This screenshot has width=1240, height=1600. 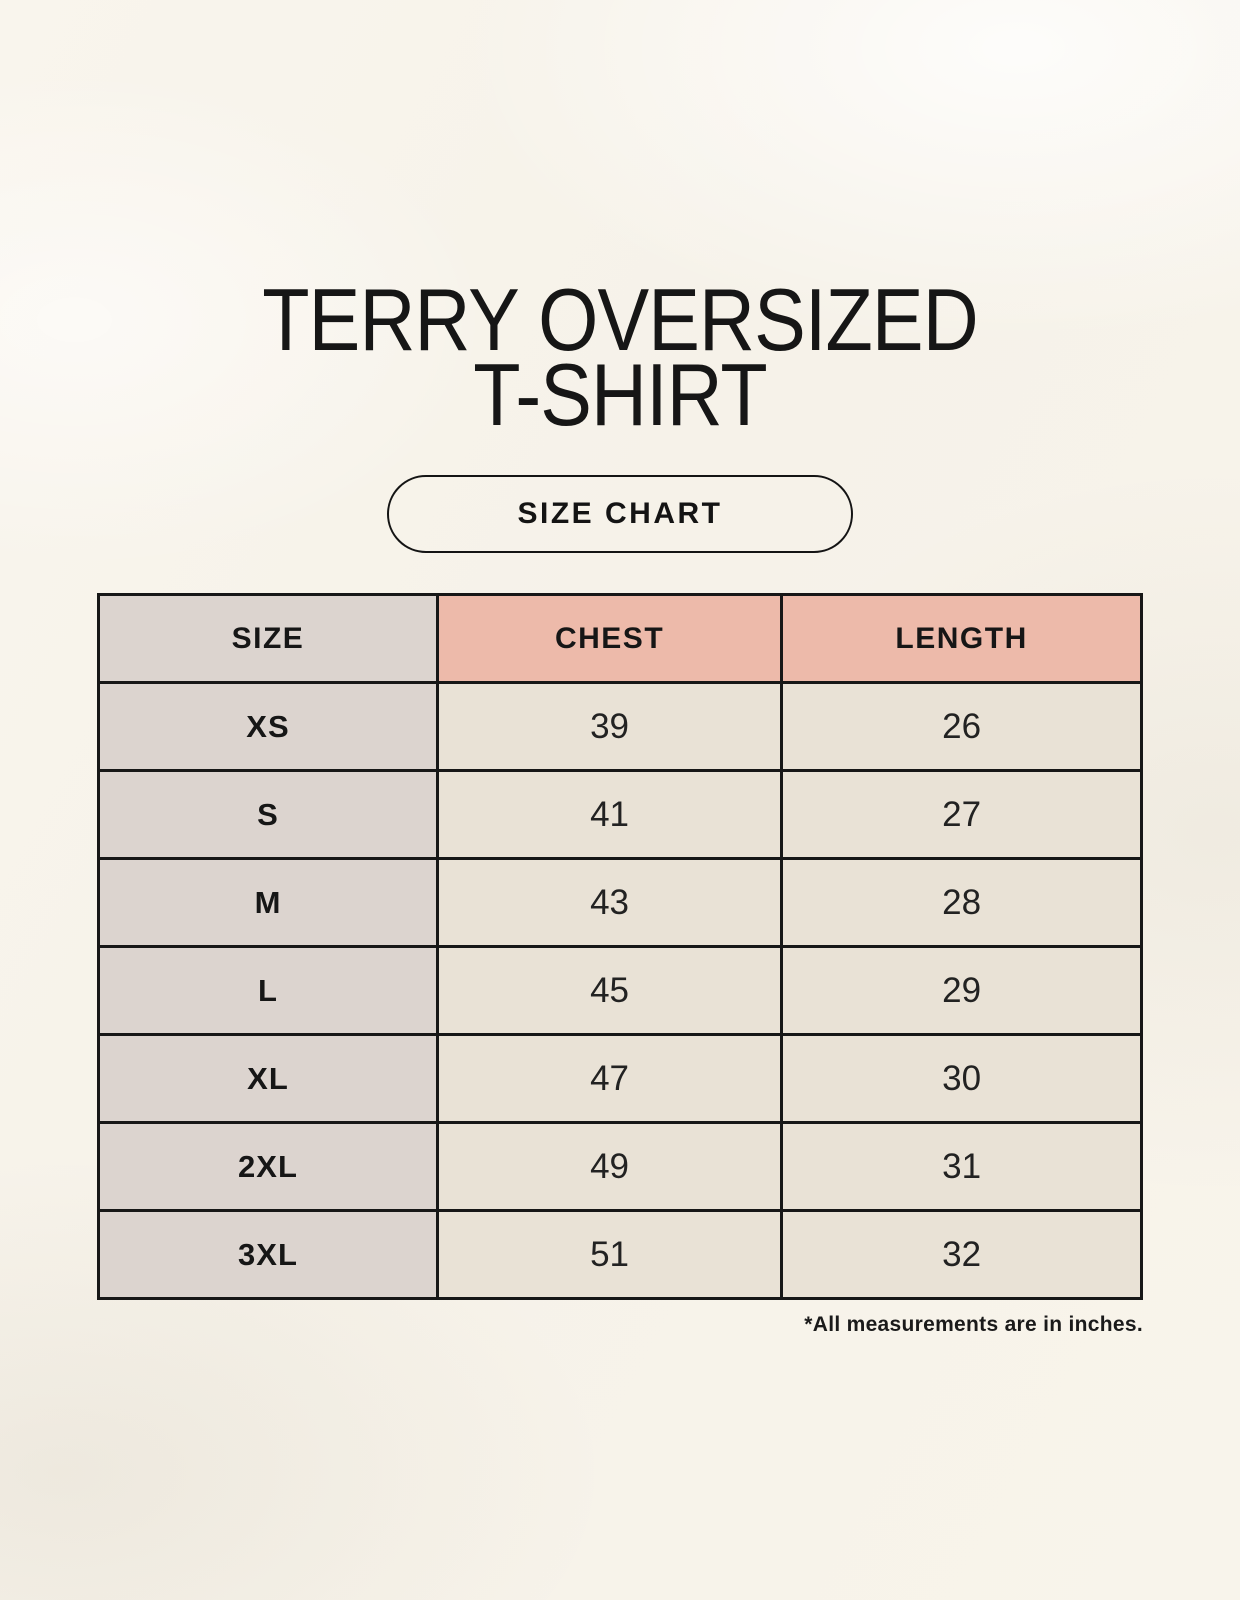 What do you see at coordinates (620, 319) in the screenshot?
I see `page-title-line1: TERRY OVERSIZED` at bounding box center [620, 319].